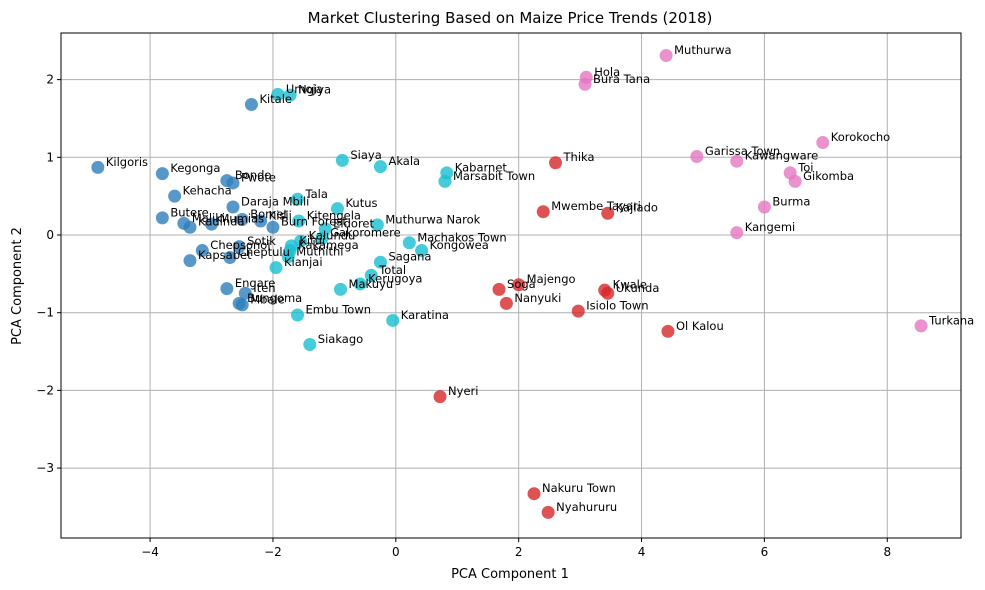 Image resolution: width=985 pixels, height=590 pixels. I want to click on point-label: Iten, so click(264, 288).